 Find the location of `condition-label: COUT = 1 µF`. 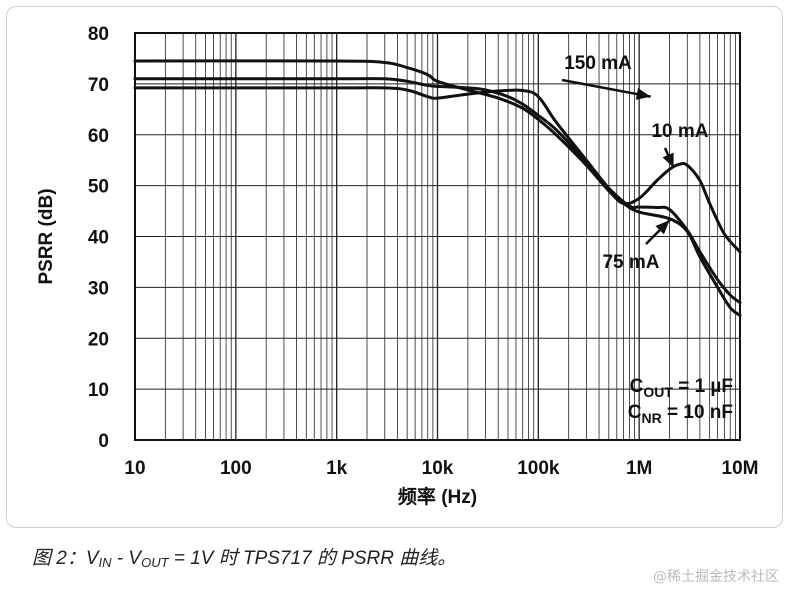

condition-label: COUT = 1 µF is located at coordinates (681, 388).